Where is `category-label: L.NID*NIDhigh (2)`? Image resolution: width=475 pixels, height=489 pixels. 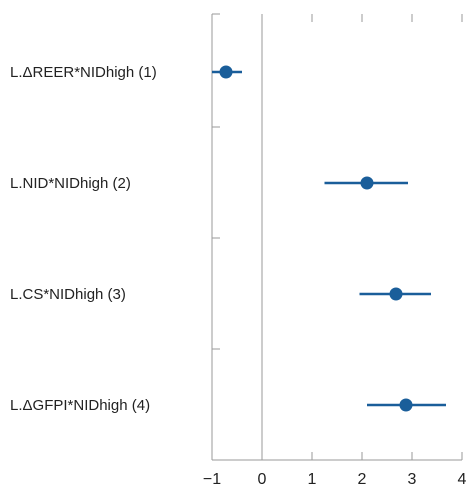 category-label: L.NID*NIDhigh (2) is located at coordinates (70, 183).